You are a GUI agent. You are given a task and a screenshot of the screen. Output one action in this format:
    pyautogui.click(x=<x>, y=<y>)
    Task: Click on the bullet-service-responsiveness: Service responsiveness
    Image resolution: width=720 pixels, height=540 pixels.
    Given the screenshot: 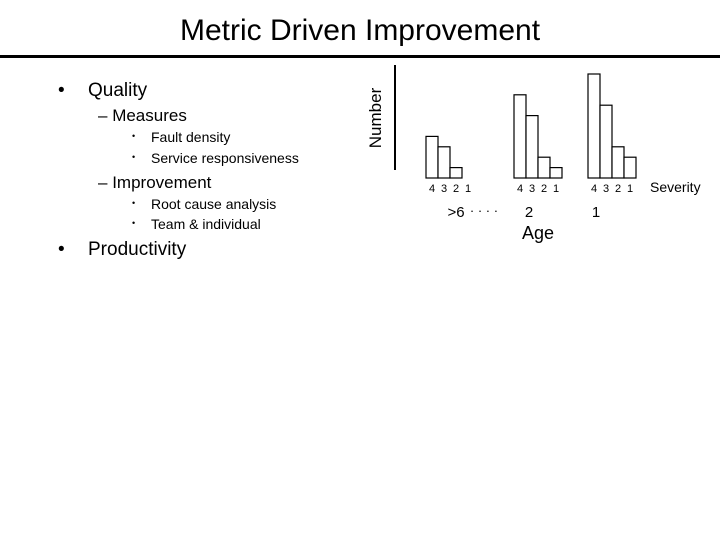 What is the action you would take?
    pyautogui.click(x=225, y=158)
    